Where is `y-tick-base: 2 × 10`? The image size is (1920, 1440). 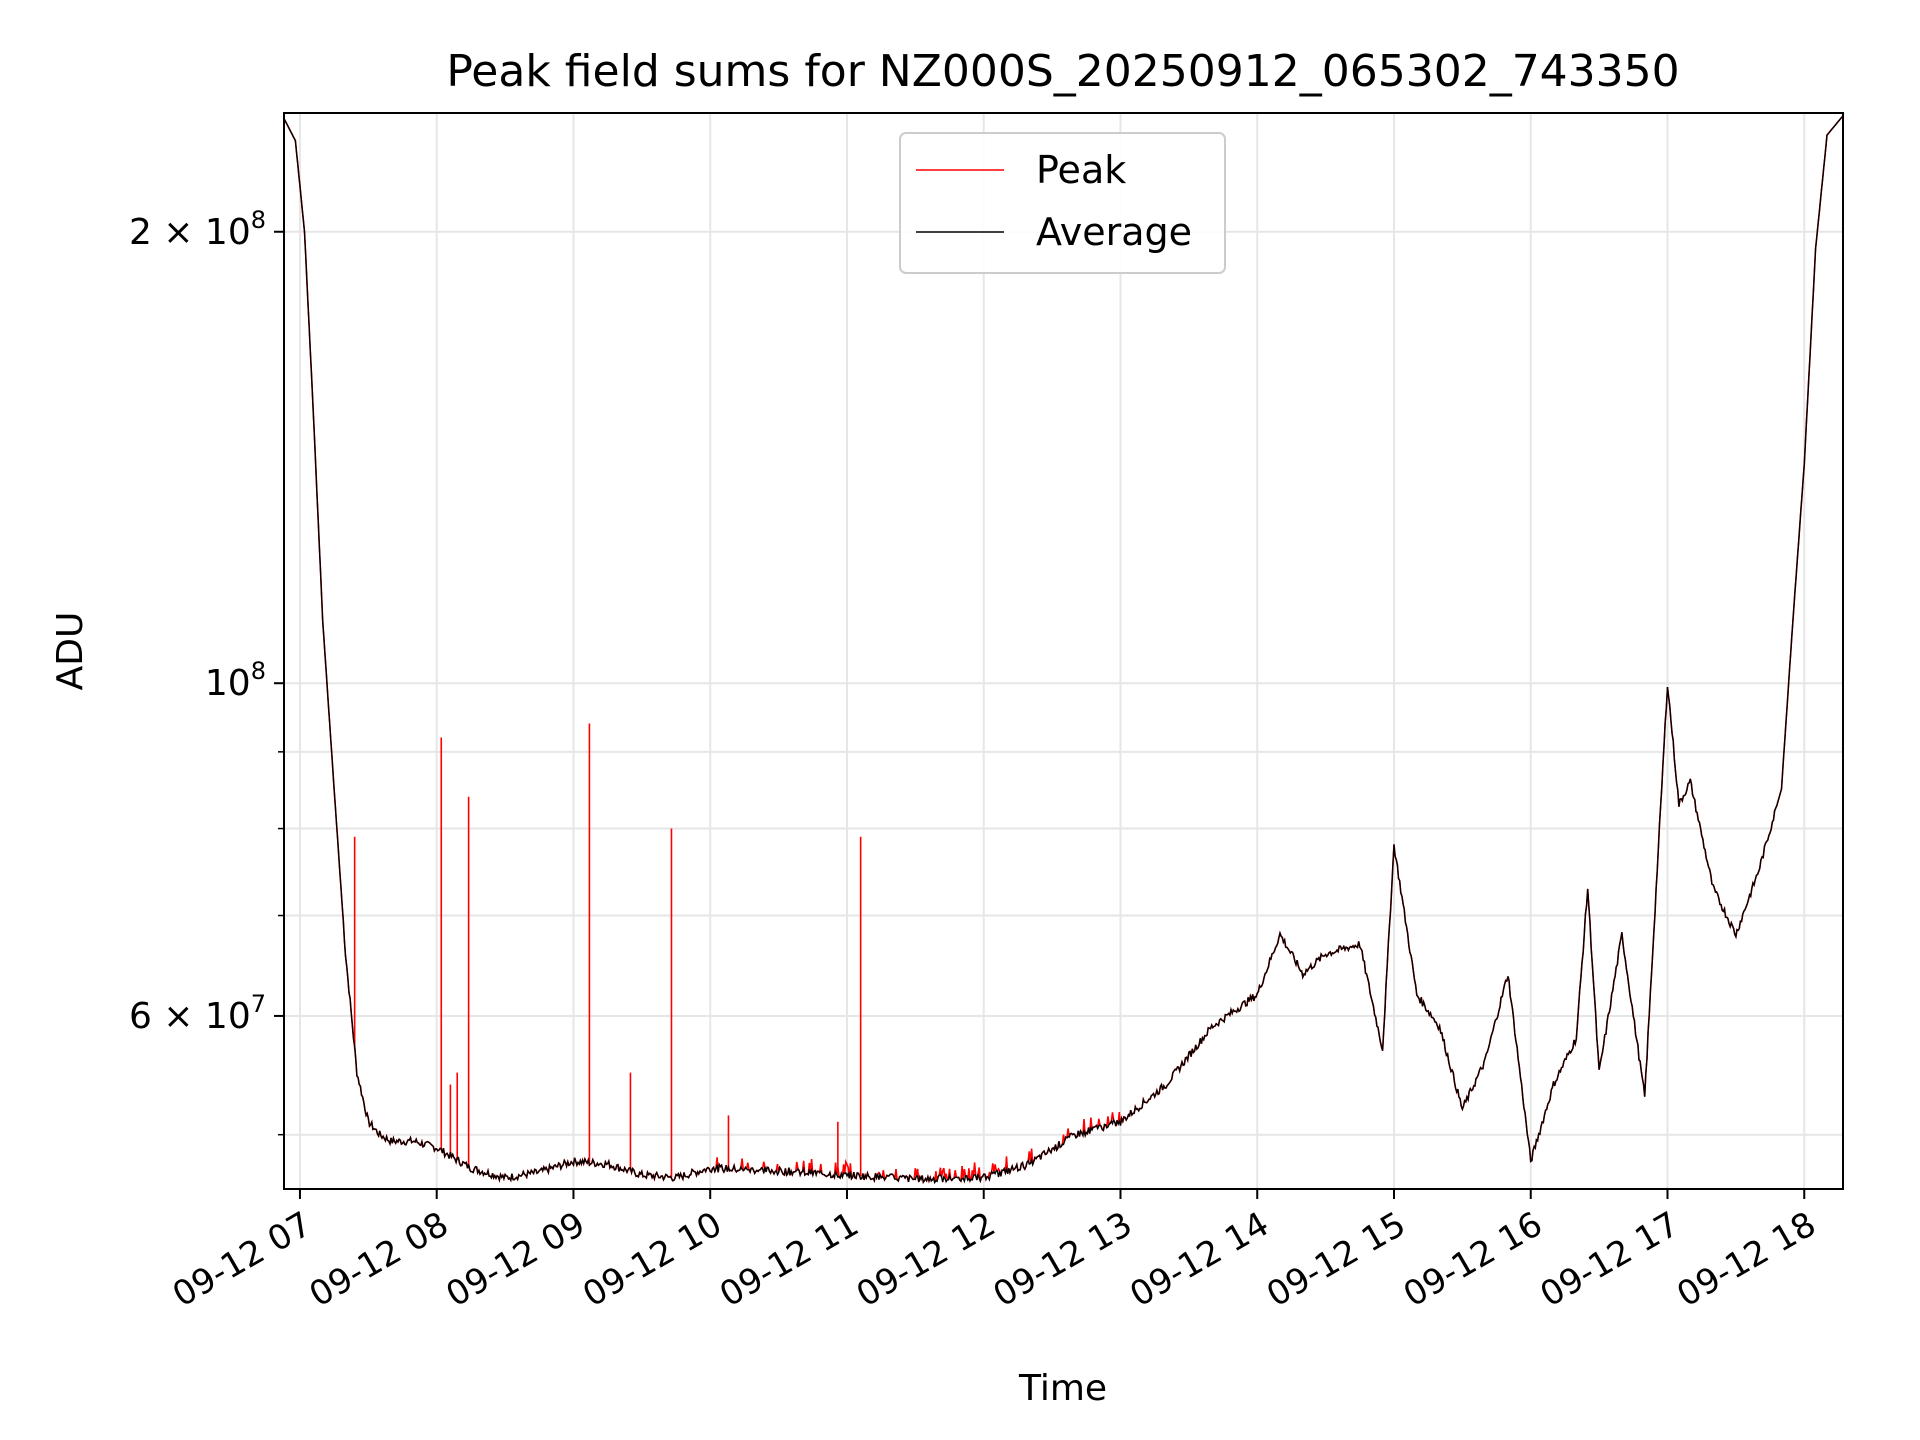 y-tick-base: 2 × 10 is located at coordinates (190, 232).